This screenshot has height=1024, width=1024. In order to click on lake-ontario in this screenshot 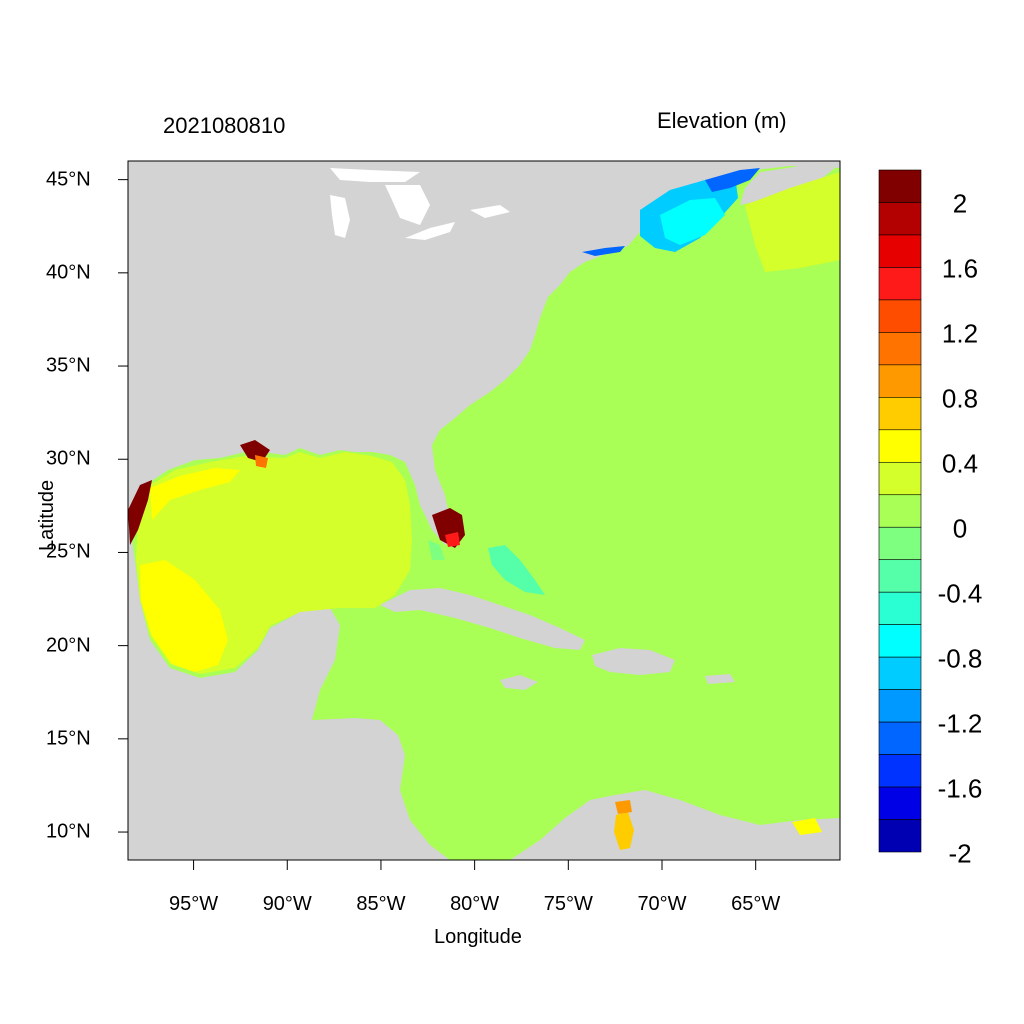, I will do `click(490, 211)`.